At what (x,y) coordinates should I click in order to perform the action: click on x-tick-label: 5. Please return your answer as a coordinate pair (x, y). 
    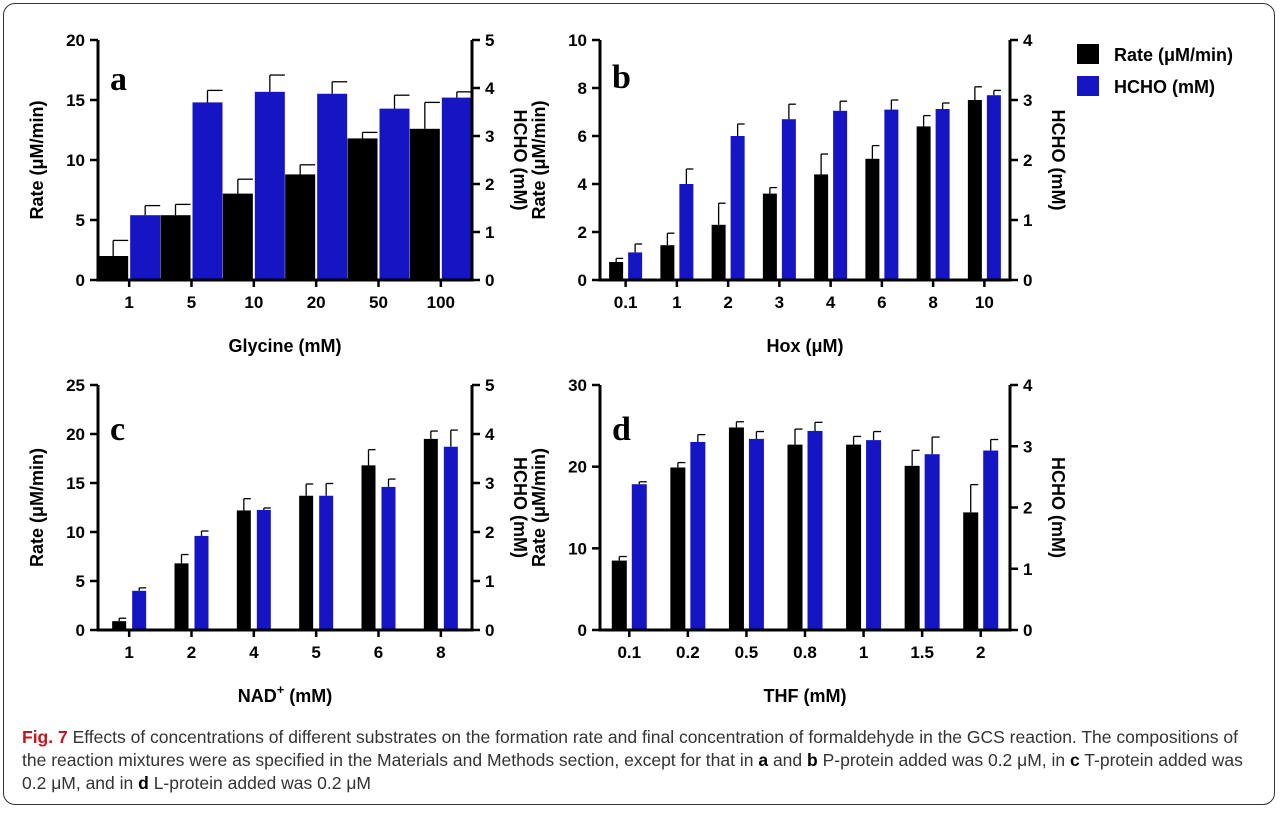
    Looking at the image, I should click on (191, 302).